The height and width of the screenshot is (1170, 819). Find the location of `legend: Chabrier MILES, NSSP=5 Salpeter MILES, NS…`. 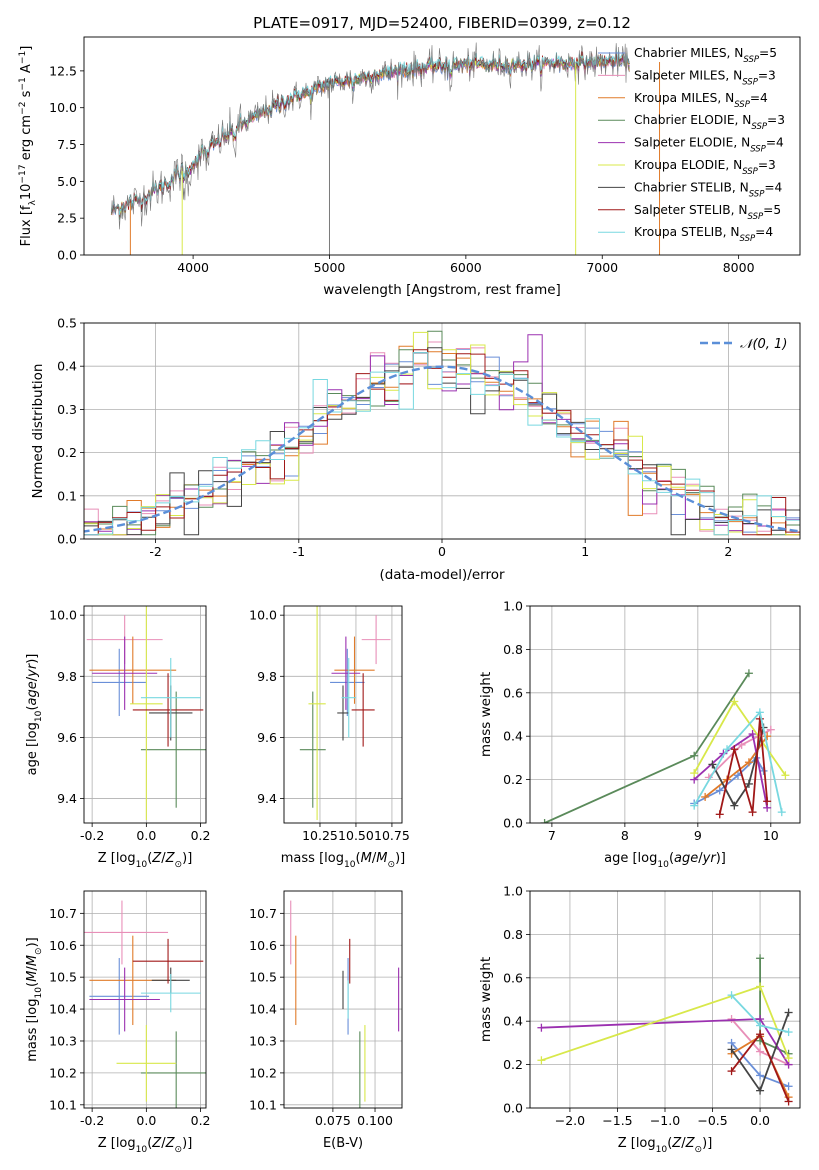

legend: Chabrier MILES, NSSP=5 Salpeter MILES, NS… is located at coordinates (691, 145).